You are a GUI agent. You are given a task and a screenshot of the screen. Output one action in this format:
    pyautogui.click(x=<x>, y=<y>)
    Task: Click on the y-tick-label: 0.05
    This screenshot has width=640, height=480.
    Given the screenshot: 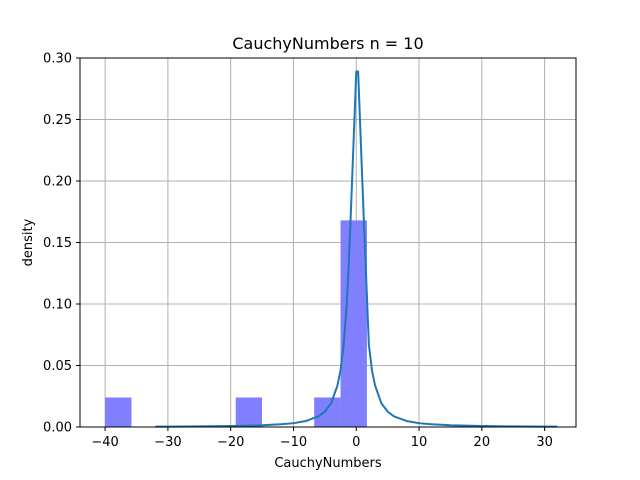 What is the action you would take?
    pyautogui.click(x=57, y=366)
    